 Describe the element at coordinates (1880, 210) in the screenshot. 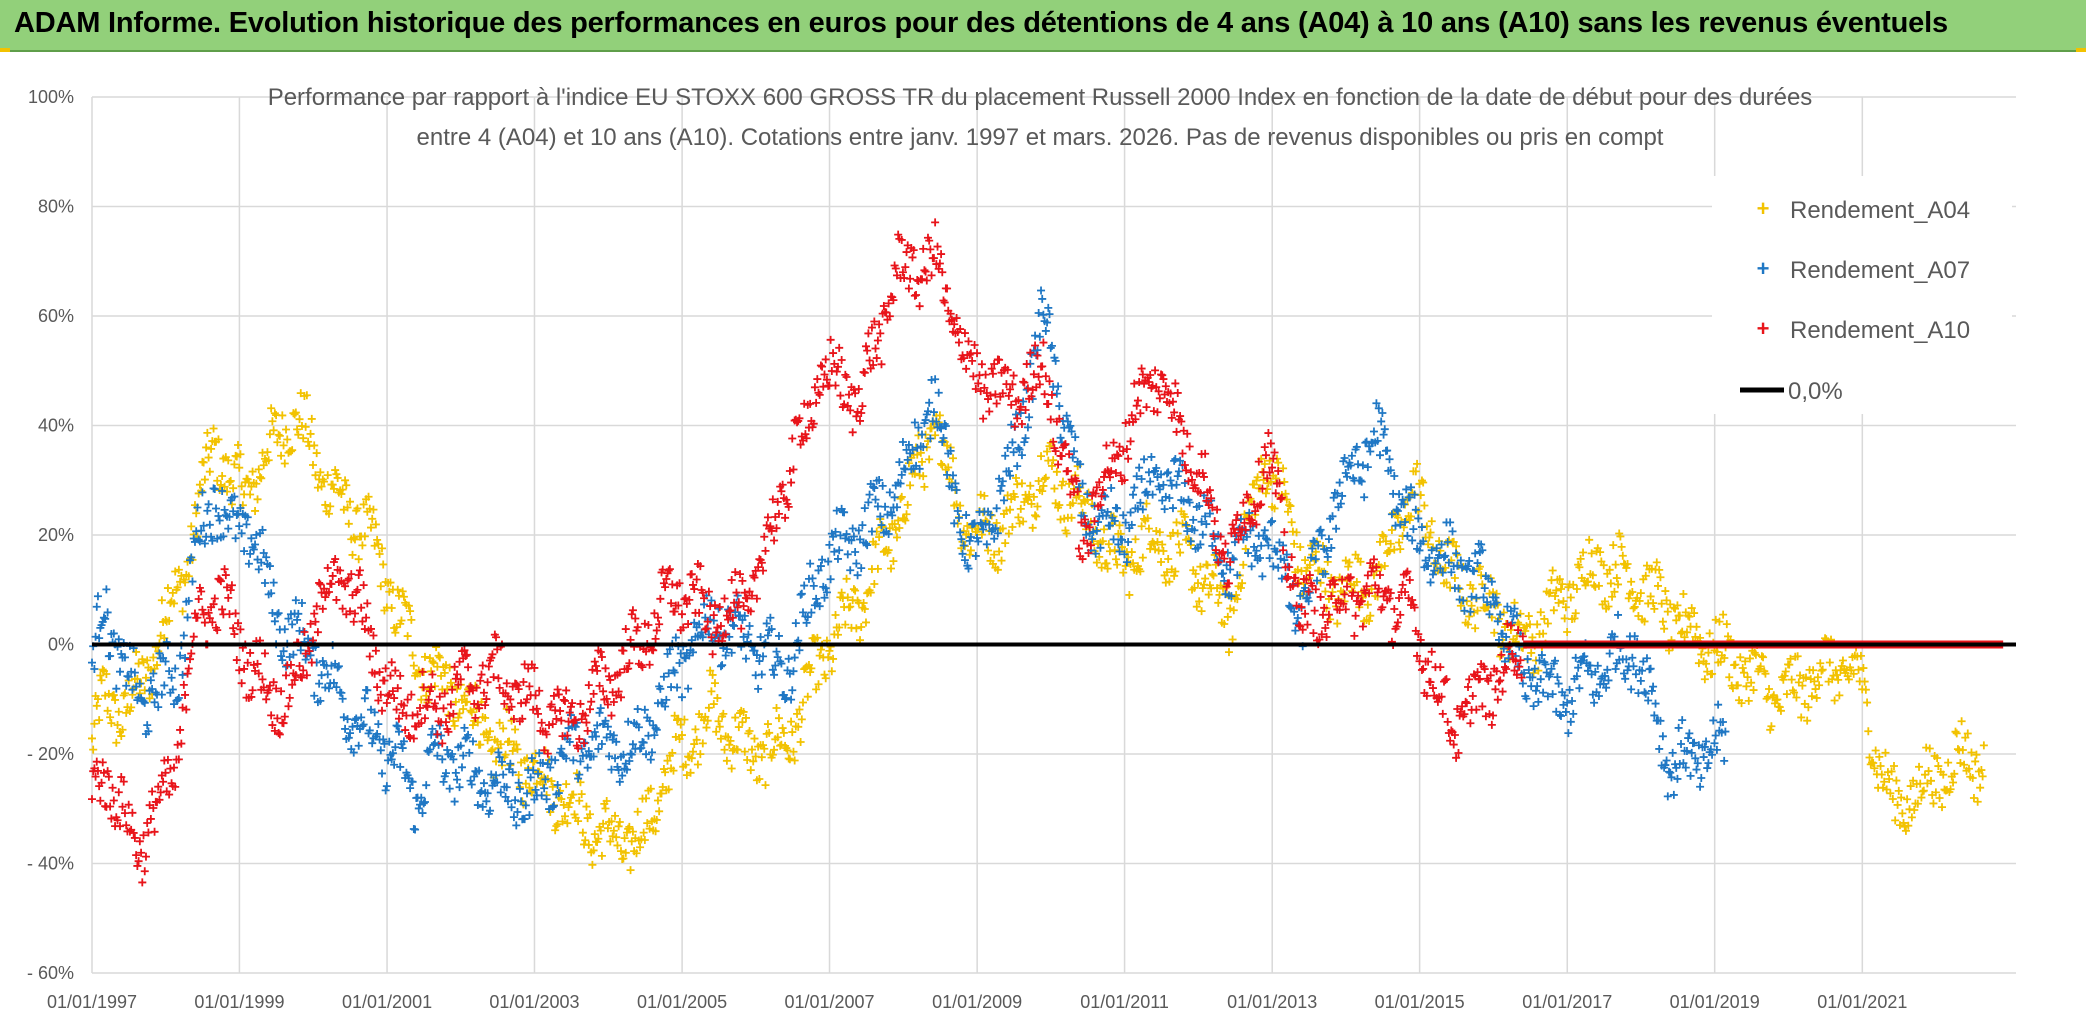

I see `legend-label-a04: Rendement_A04` at that location.